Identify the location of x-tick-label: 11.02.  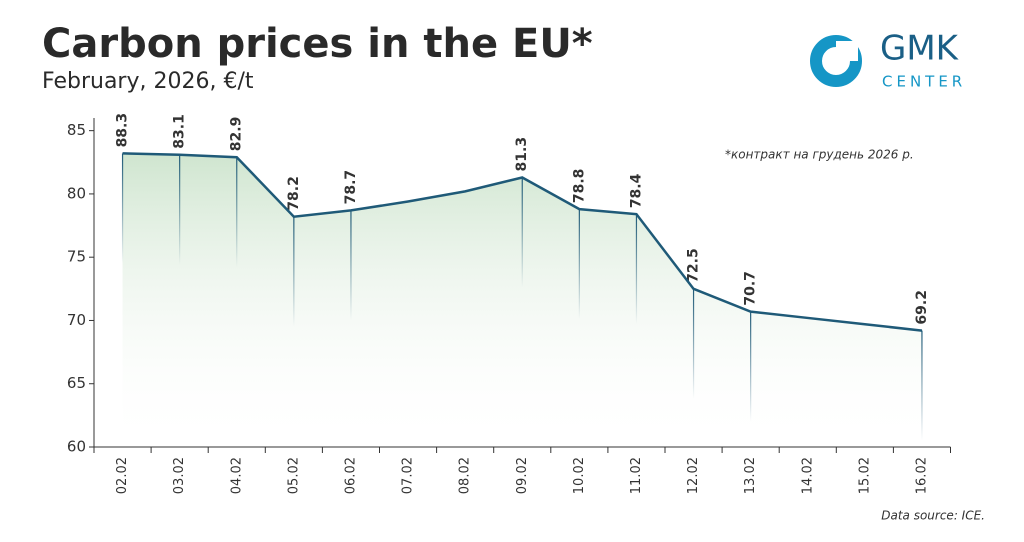
(636, 475).